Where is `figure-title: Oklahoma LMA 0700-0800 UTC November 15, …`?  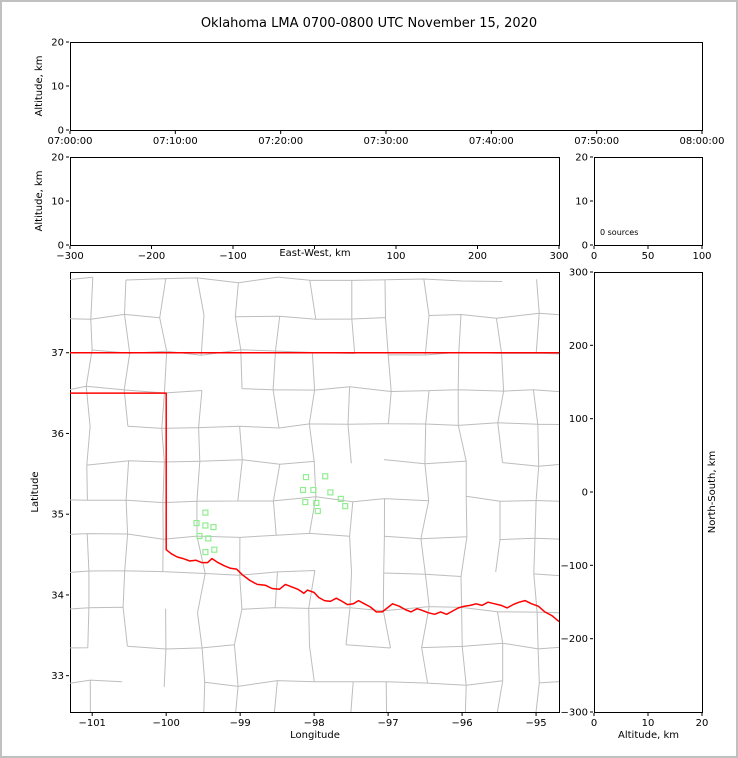
figure-title: Oklahoma LMA 0700-0800 UTC November 15, … is located at coordinates (369, 23).